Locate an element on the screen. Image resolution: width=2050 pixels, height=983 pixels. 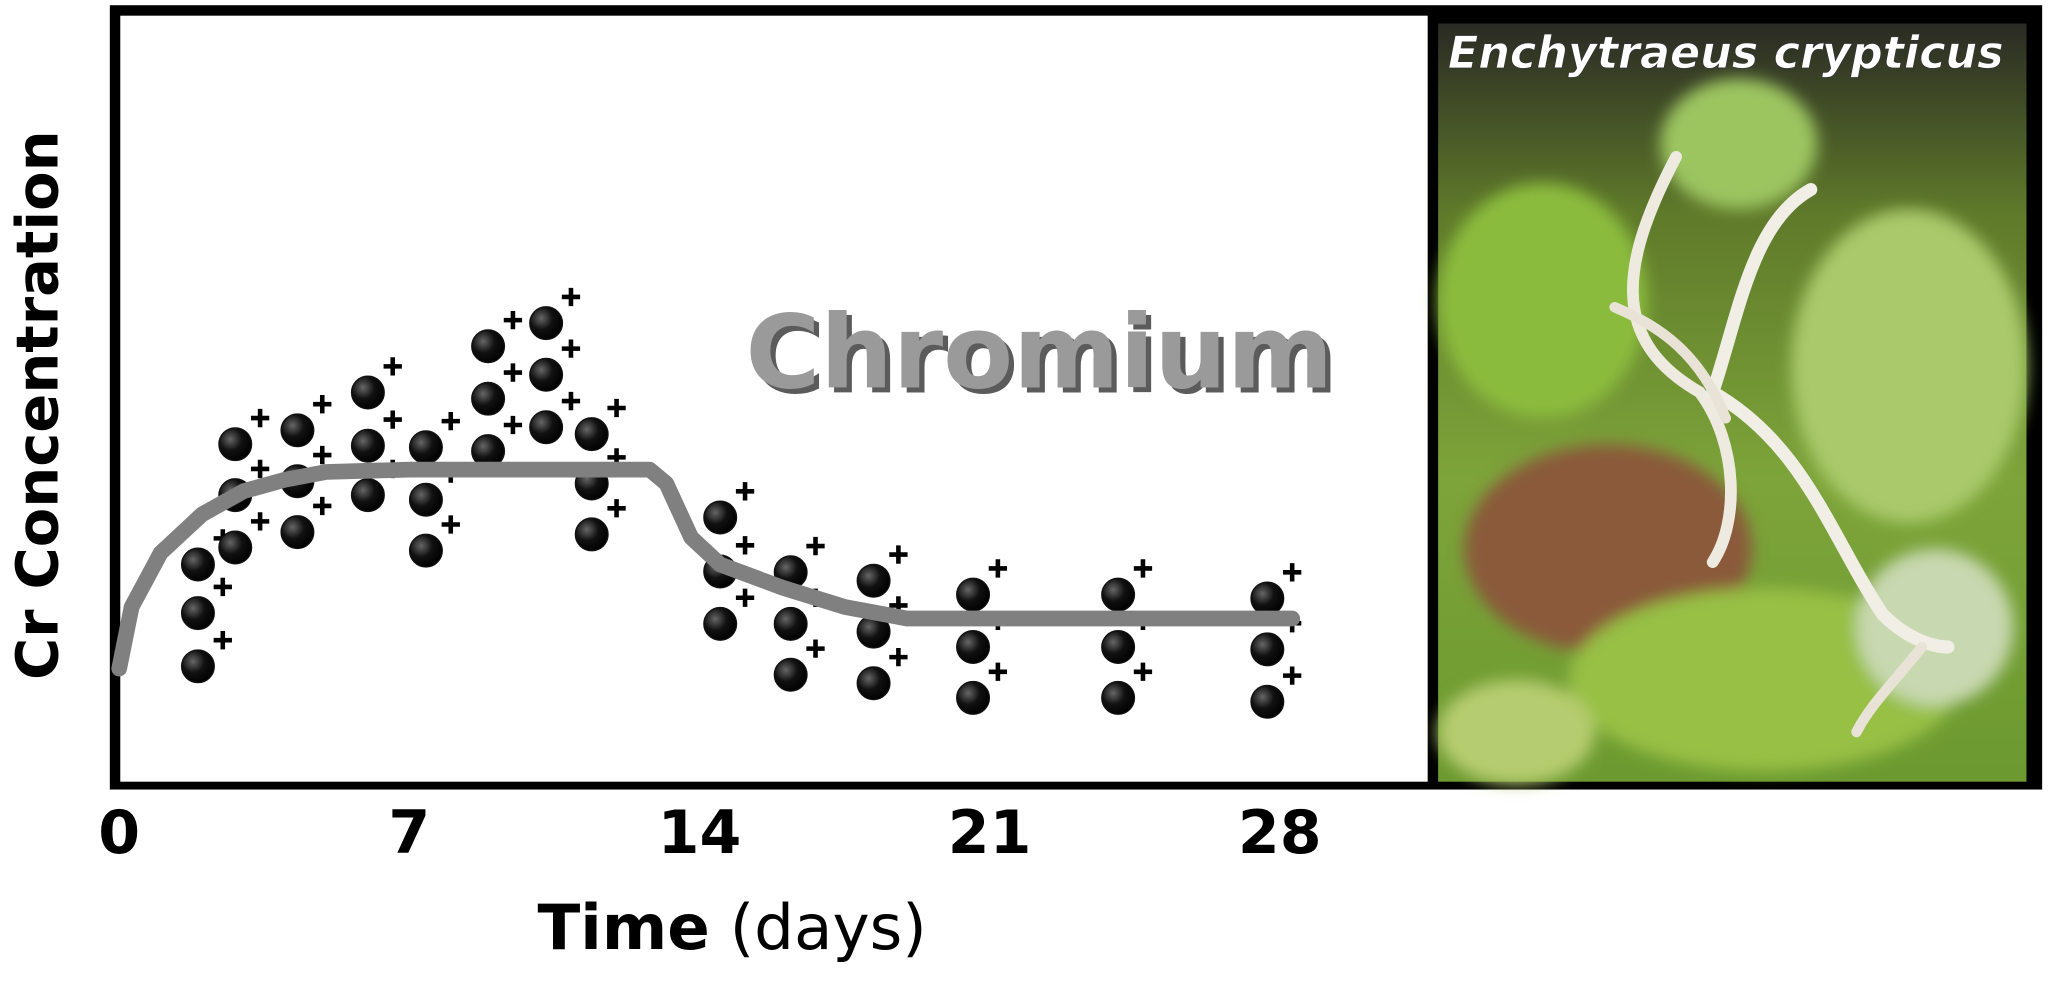
x-axis-label: Time (days) is located at coordinates (732, 927).